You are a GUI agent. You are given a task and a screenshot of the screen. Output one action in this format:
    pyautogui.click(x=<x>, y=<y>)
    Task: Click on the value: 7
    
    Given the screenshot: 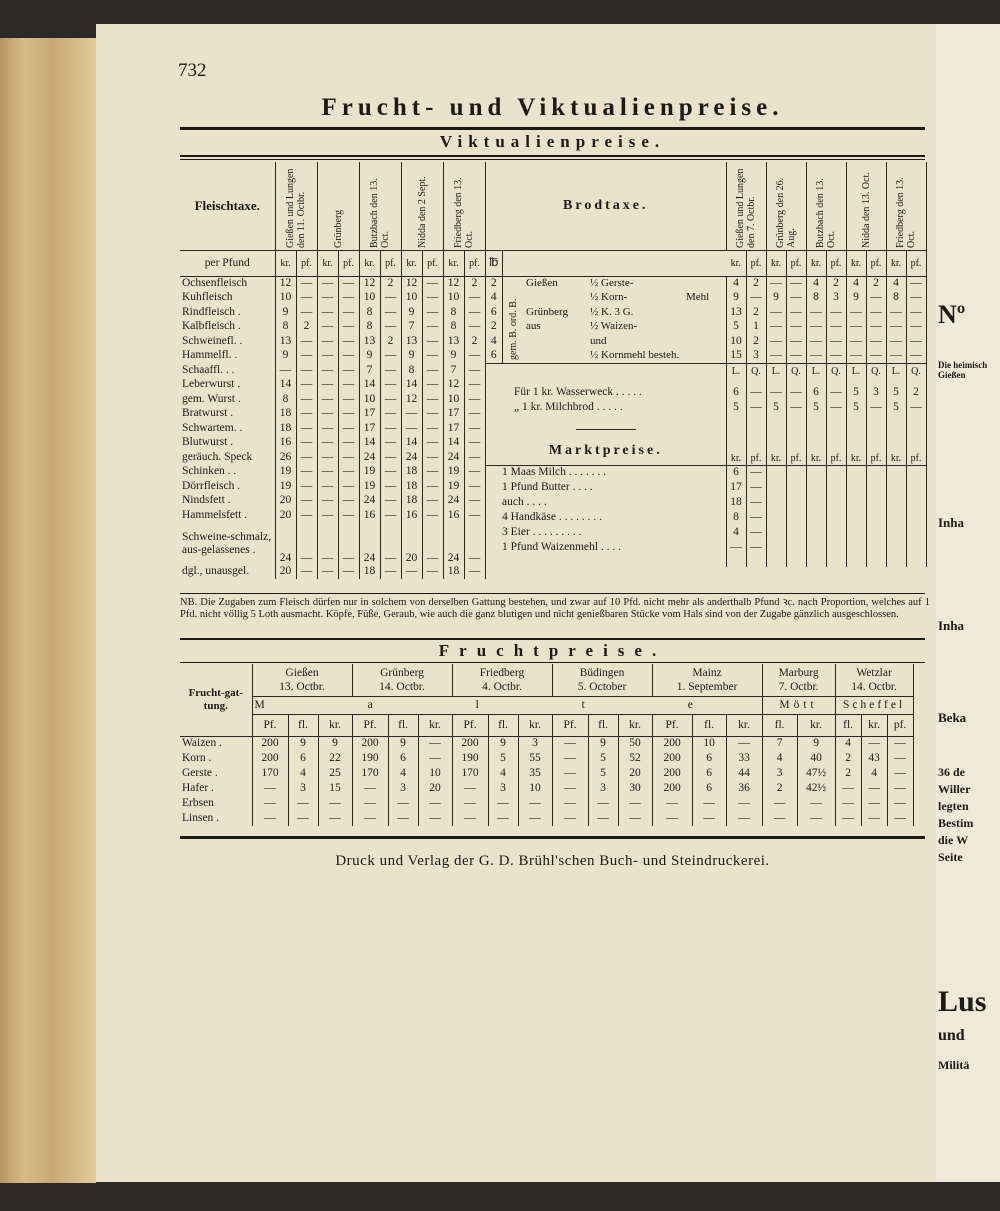 What is the action you would take?
    pyautogui.click(x=370, y=370)
    